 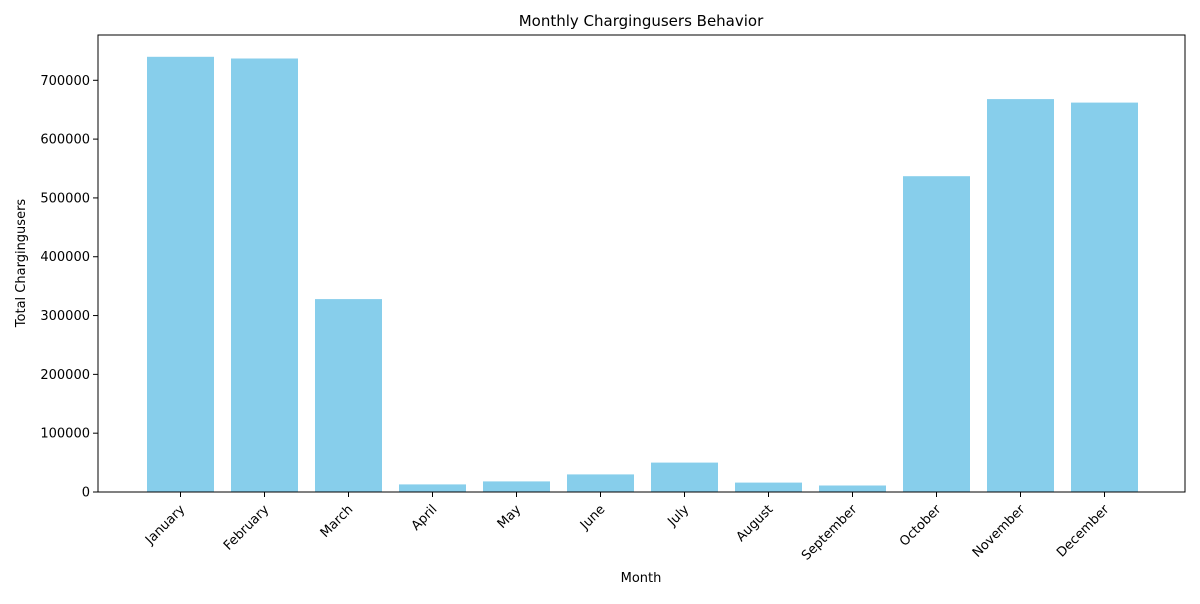 What do you see at coordinates (65, 434) in the screenshot?
I see `y-tick-label: 100000` at bounding box center [65, 434].